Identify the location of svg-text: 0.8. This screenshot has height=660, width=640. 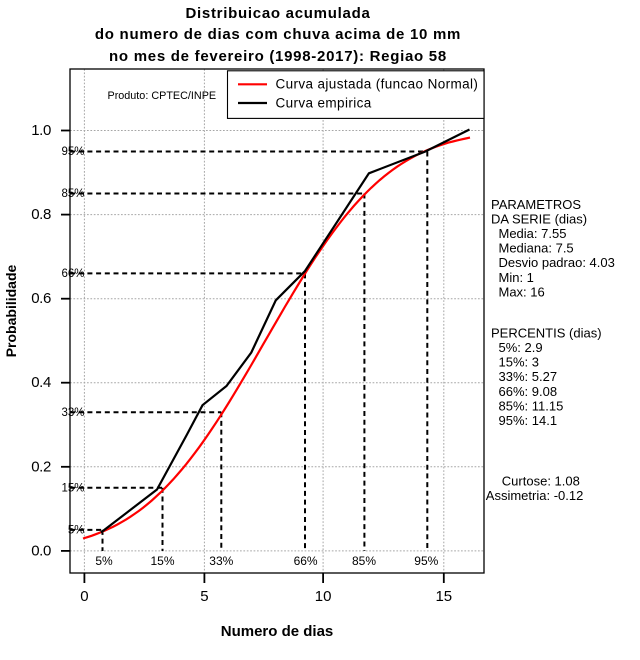
(41, 214).